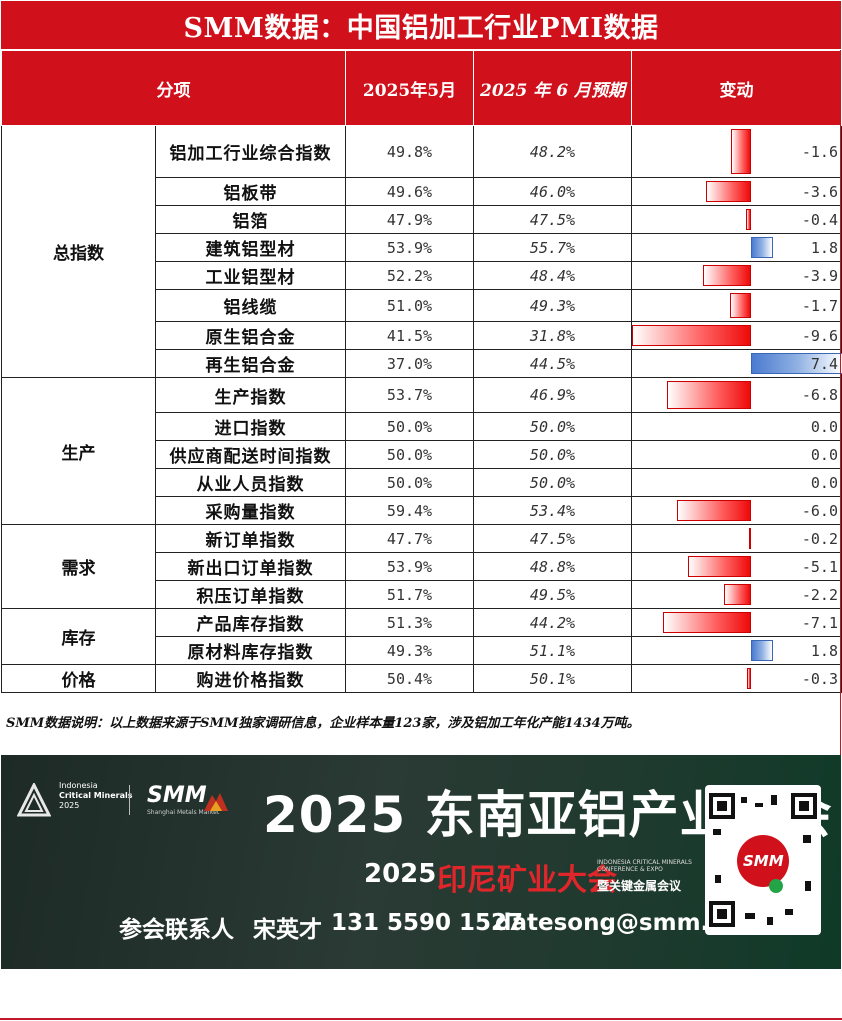  What do you see at coordinates (819, 395) in the screenshot?
I see `change-value: -6.8` at bounding box center [819, 395].